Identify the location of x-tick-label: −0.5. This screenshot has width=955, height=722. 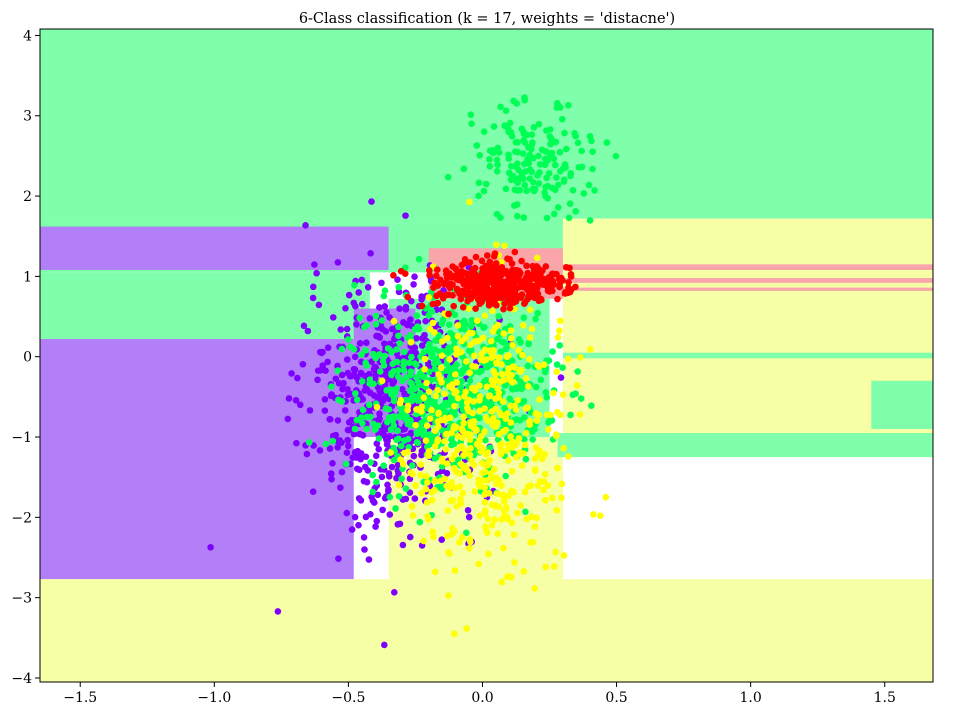
(348, 698).